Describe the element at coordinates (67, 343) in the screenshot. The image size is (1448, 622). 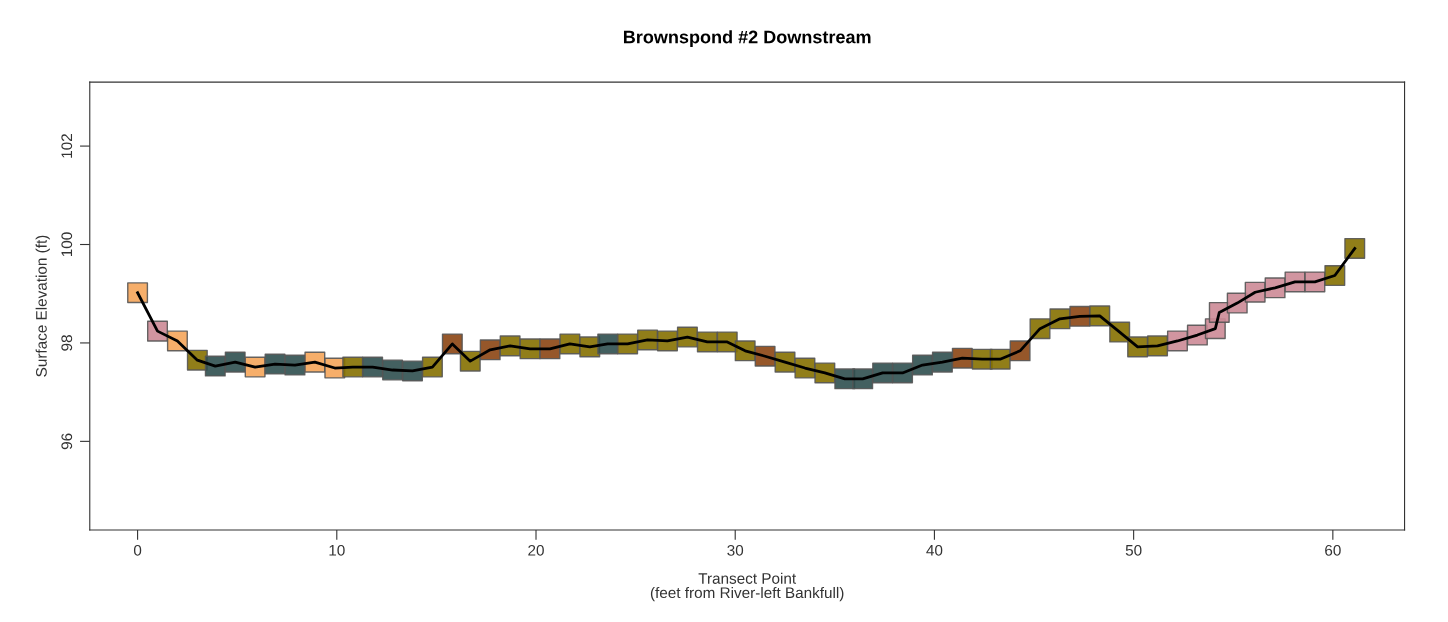
I see `y-tick-label: 98` at that location.